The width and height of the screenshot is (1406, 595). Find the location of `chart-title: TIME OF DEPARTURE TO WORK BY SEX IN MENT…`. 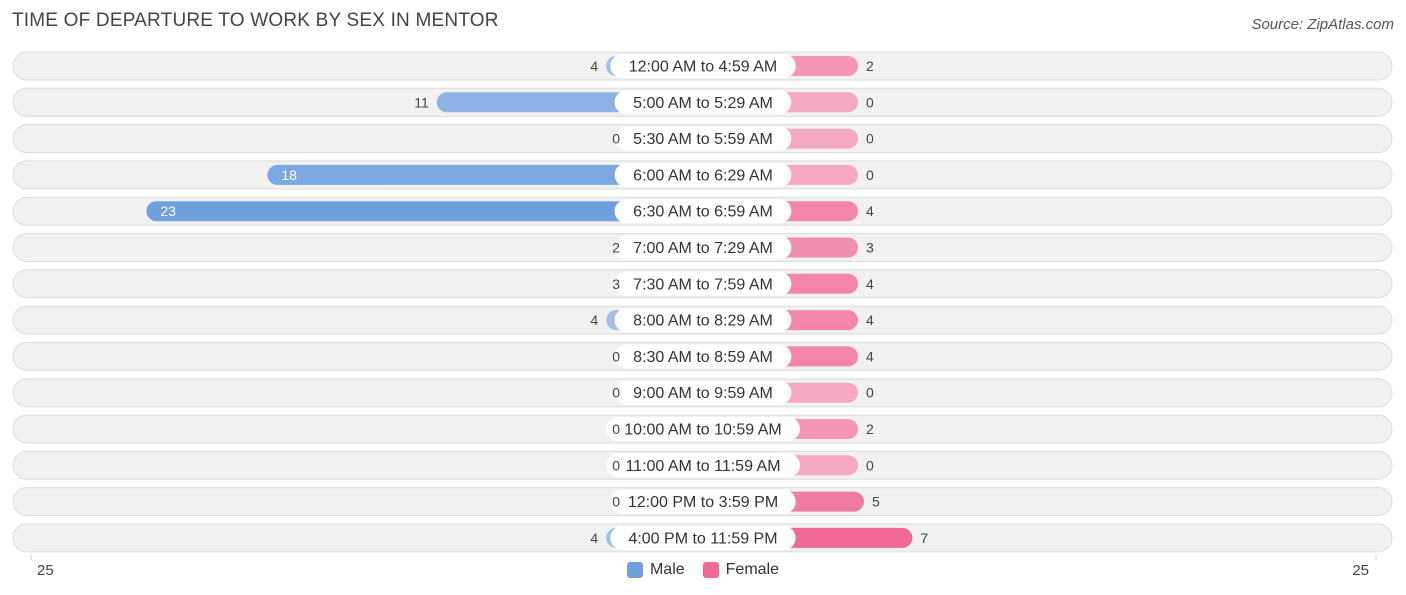

chart-title: TIME OF DEPARTURE TO WORK BY SEX IN MENT… is located at coordinates (255, 20).